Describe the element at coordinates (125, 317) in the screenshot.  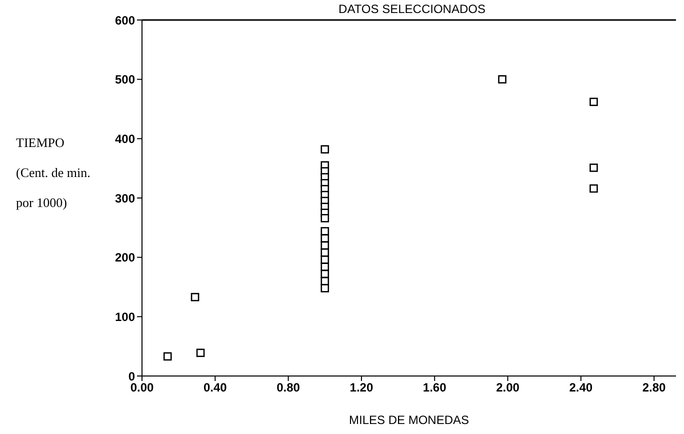
I see `y-tick-label: 100` at that location.